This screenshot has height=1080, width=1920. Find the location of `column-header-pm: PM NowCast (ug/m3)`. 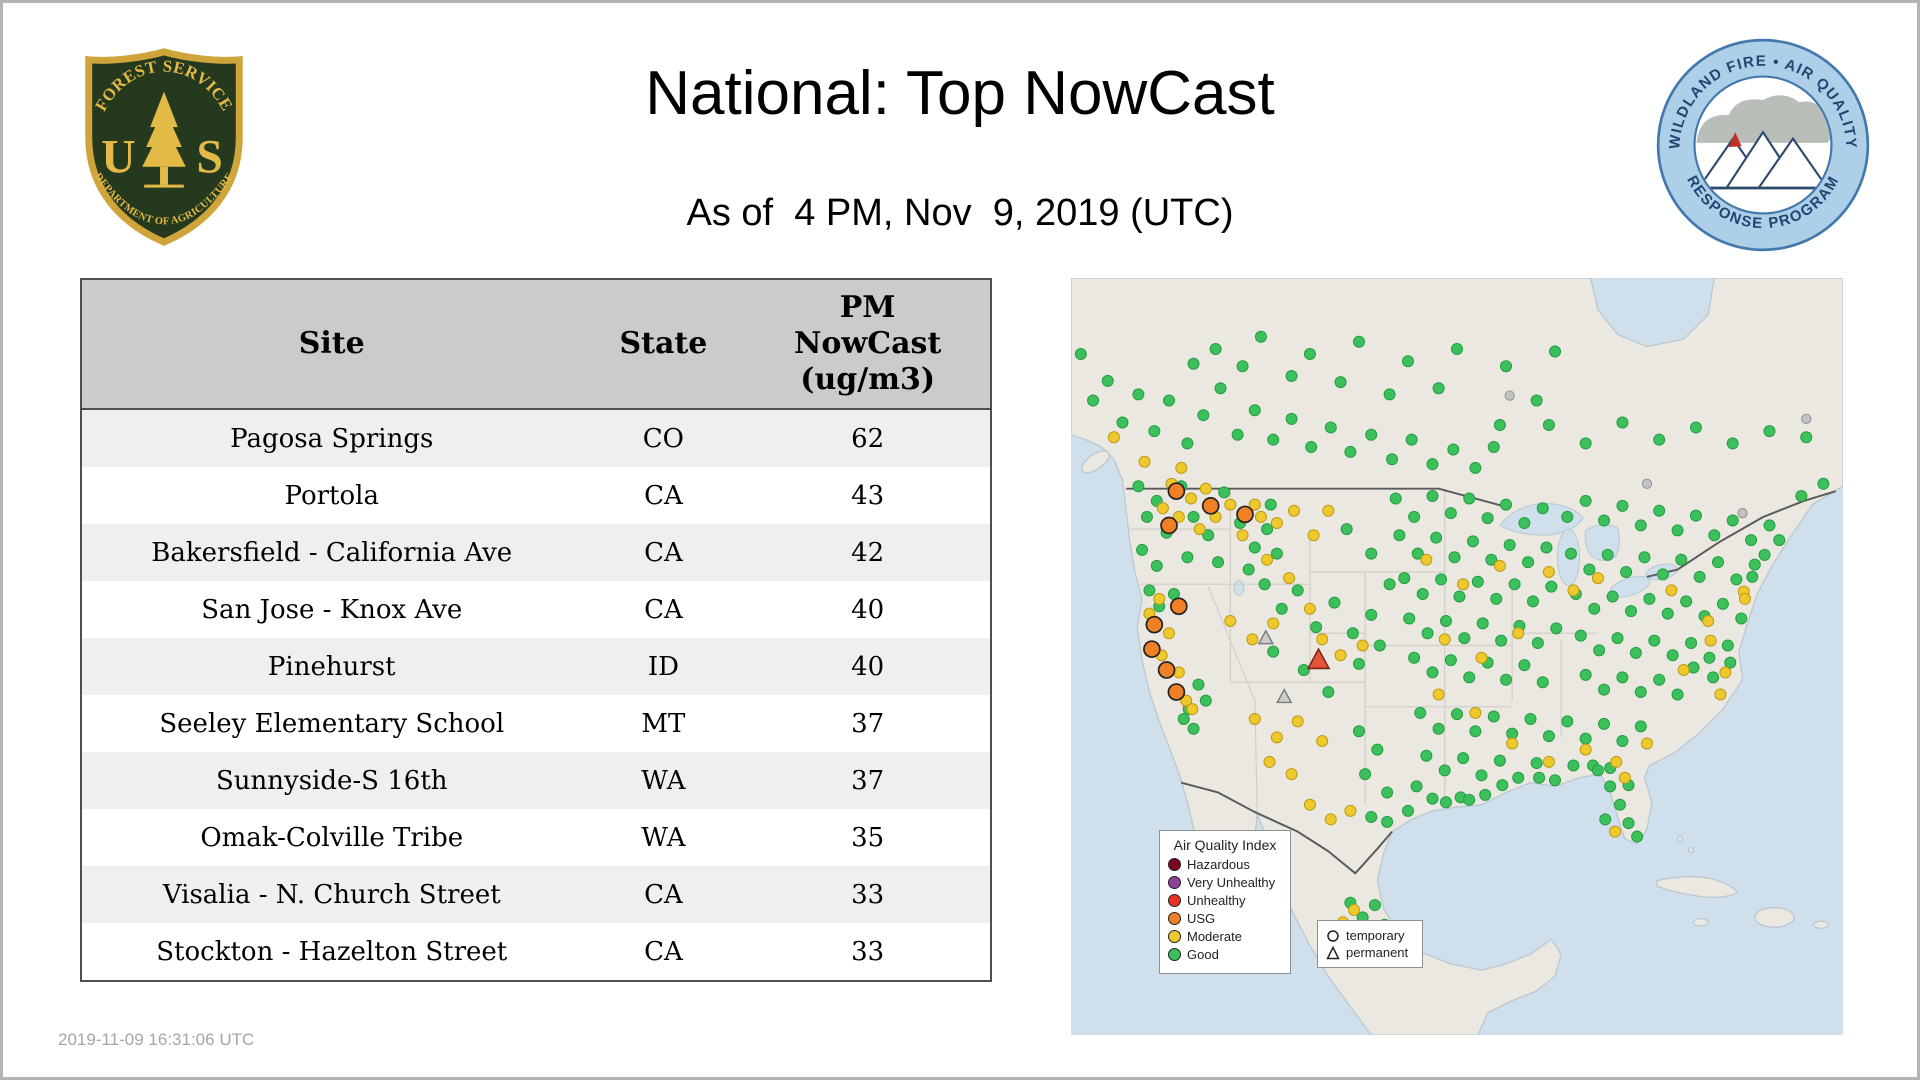

column-header-pm: PM NowCast (ug/m3) is located at coordinates (868, 344).